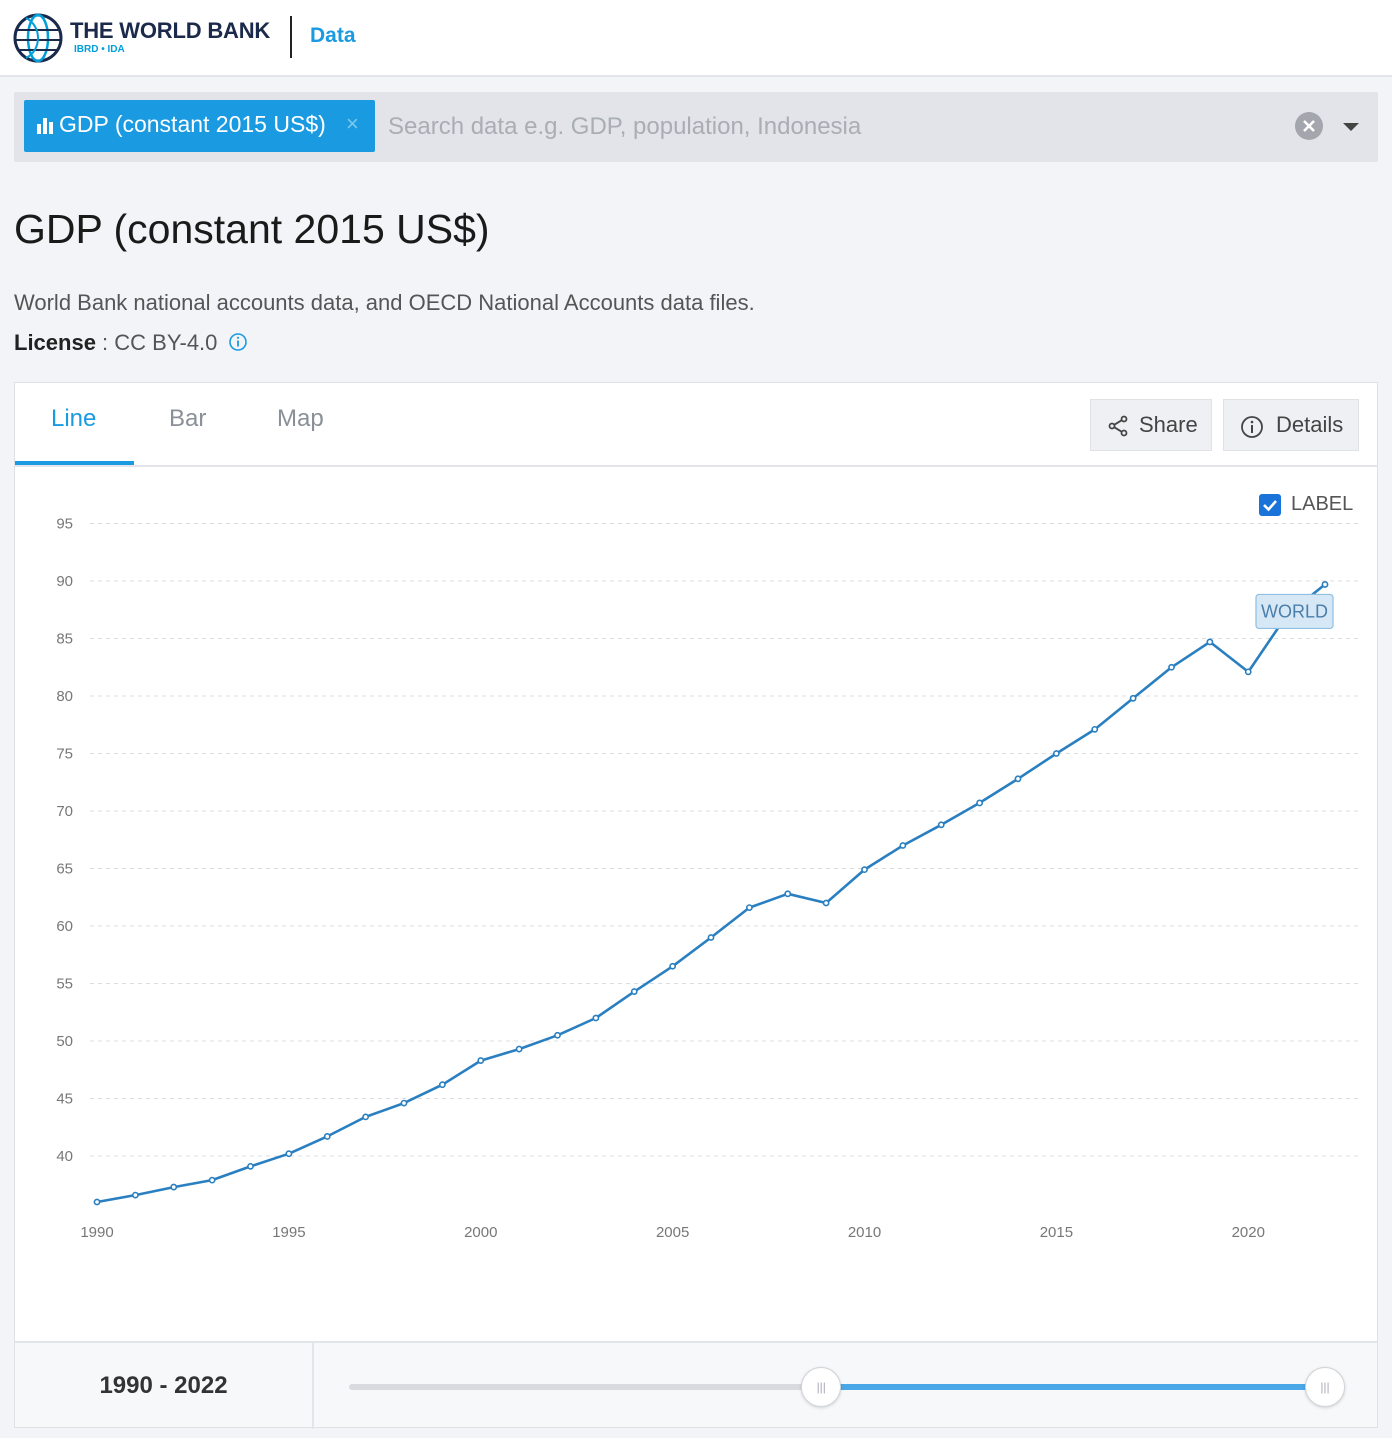 This screenshot has width=1392, height=1438. I want to click on dropdown-caret-icon, so click(1351, 127).